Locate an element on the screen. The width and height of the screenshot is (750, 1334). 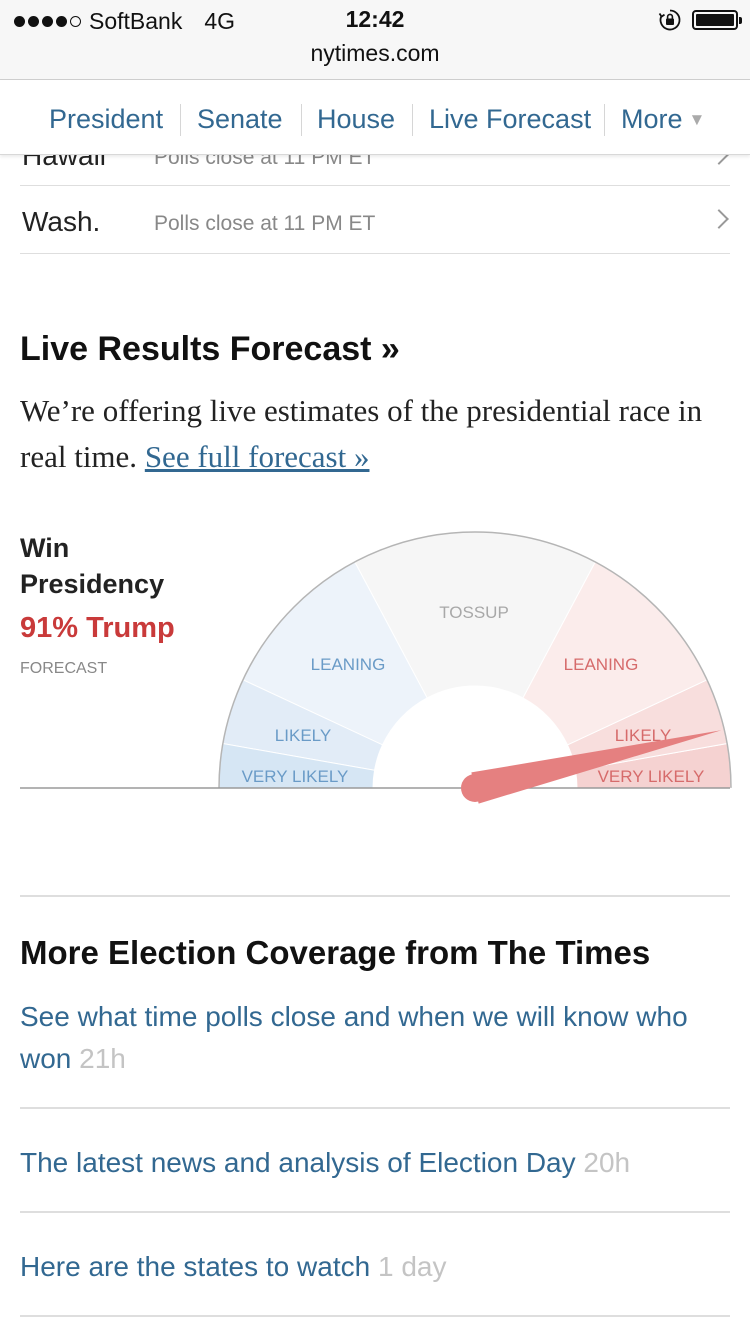
coverage-link-timestamp: 20h is located at coordinates (607, 1162).